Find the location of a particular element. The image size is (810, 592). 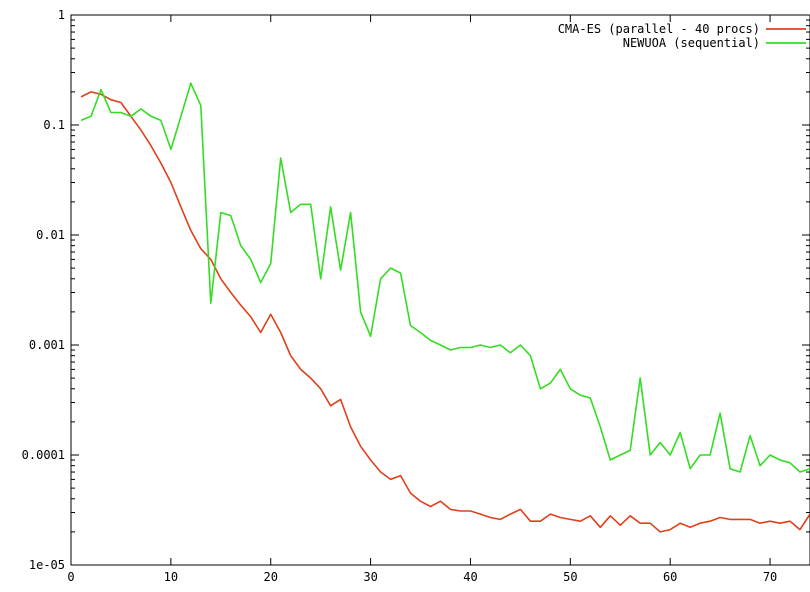

x-tick-label: 50 is located at coordinates (570, 577).